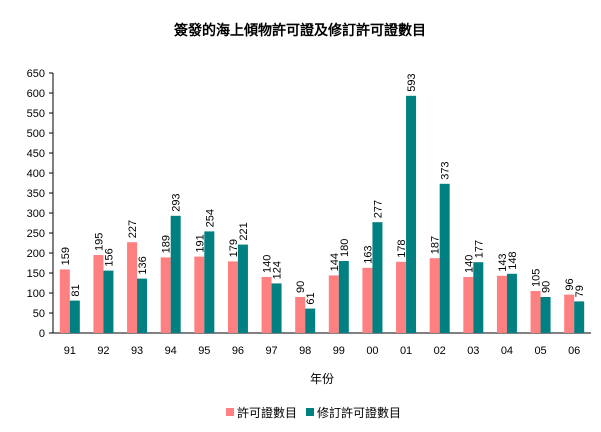 This screenshot has height=432, width=601. Describe the element at coordinates (378, 209) in the screenshot. I see `data-label: 277` at that location.